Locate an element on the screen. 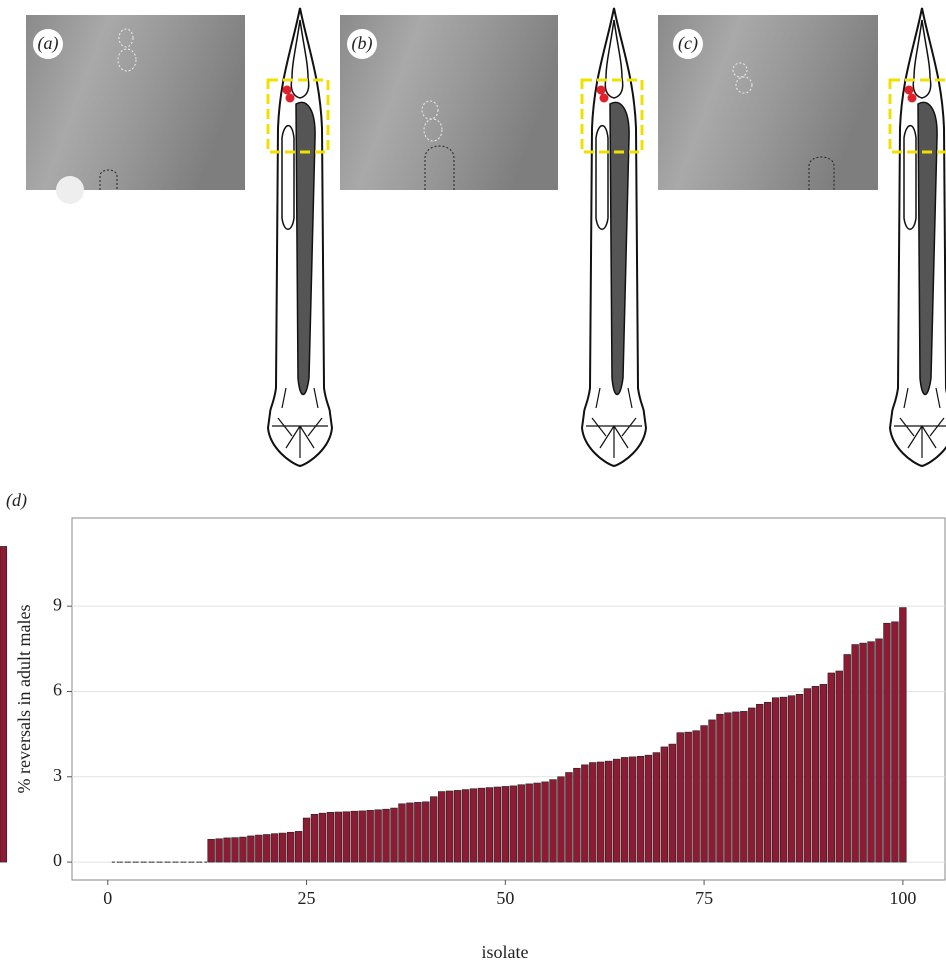  y-tick-label: 0 is located at coordinates (57, 860).